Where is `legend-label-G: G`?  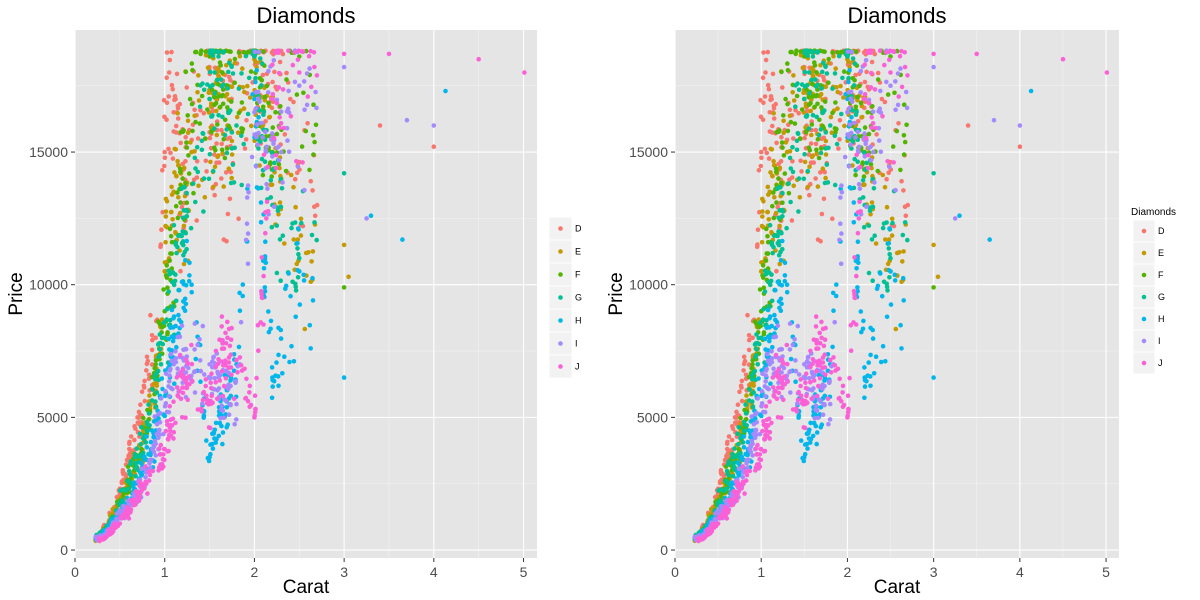 legend-label-G: G is located at coordinates (1161, 297).